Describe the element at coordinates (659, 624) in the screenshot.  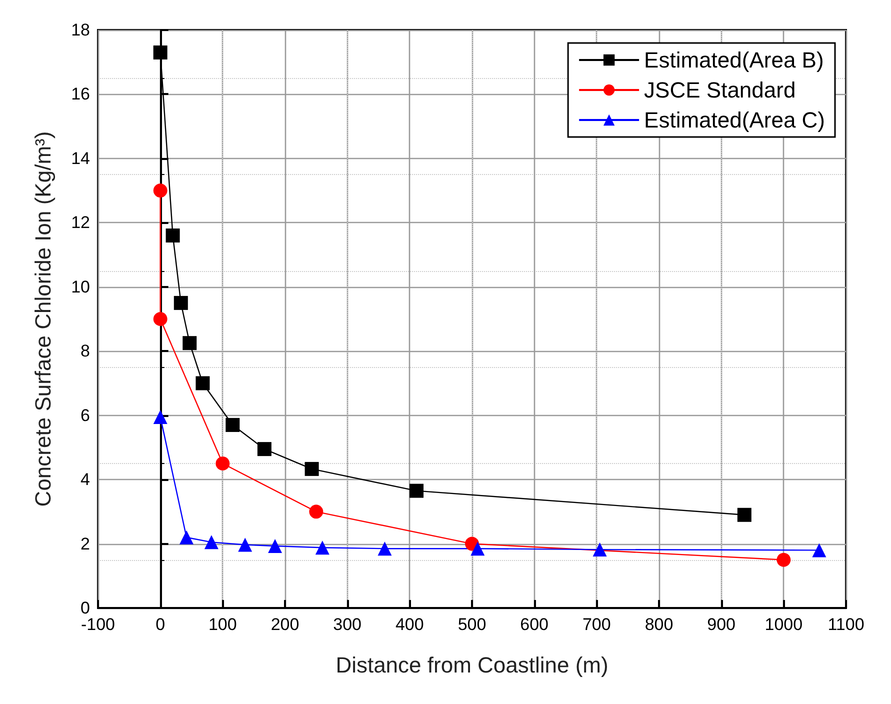
I see `x-tick-label: 800` at that location.